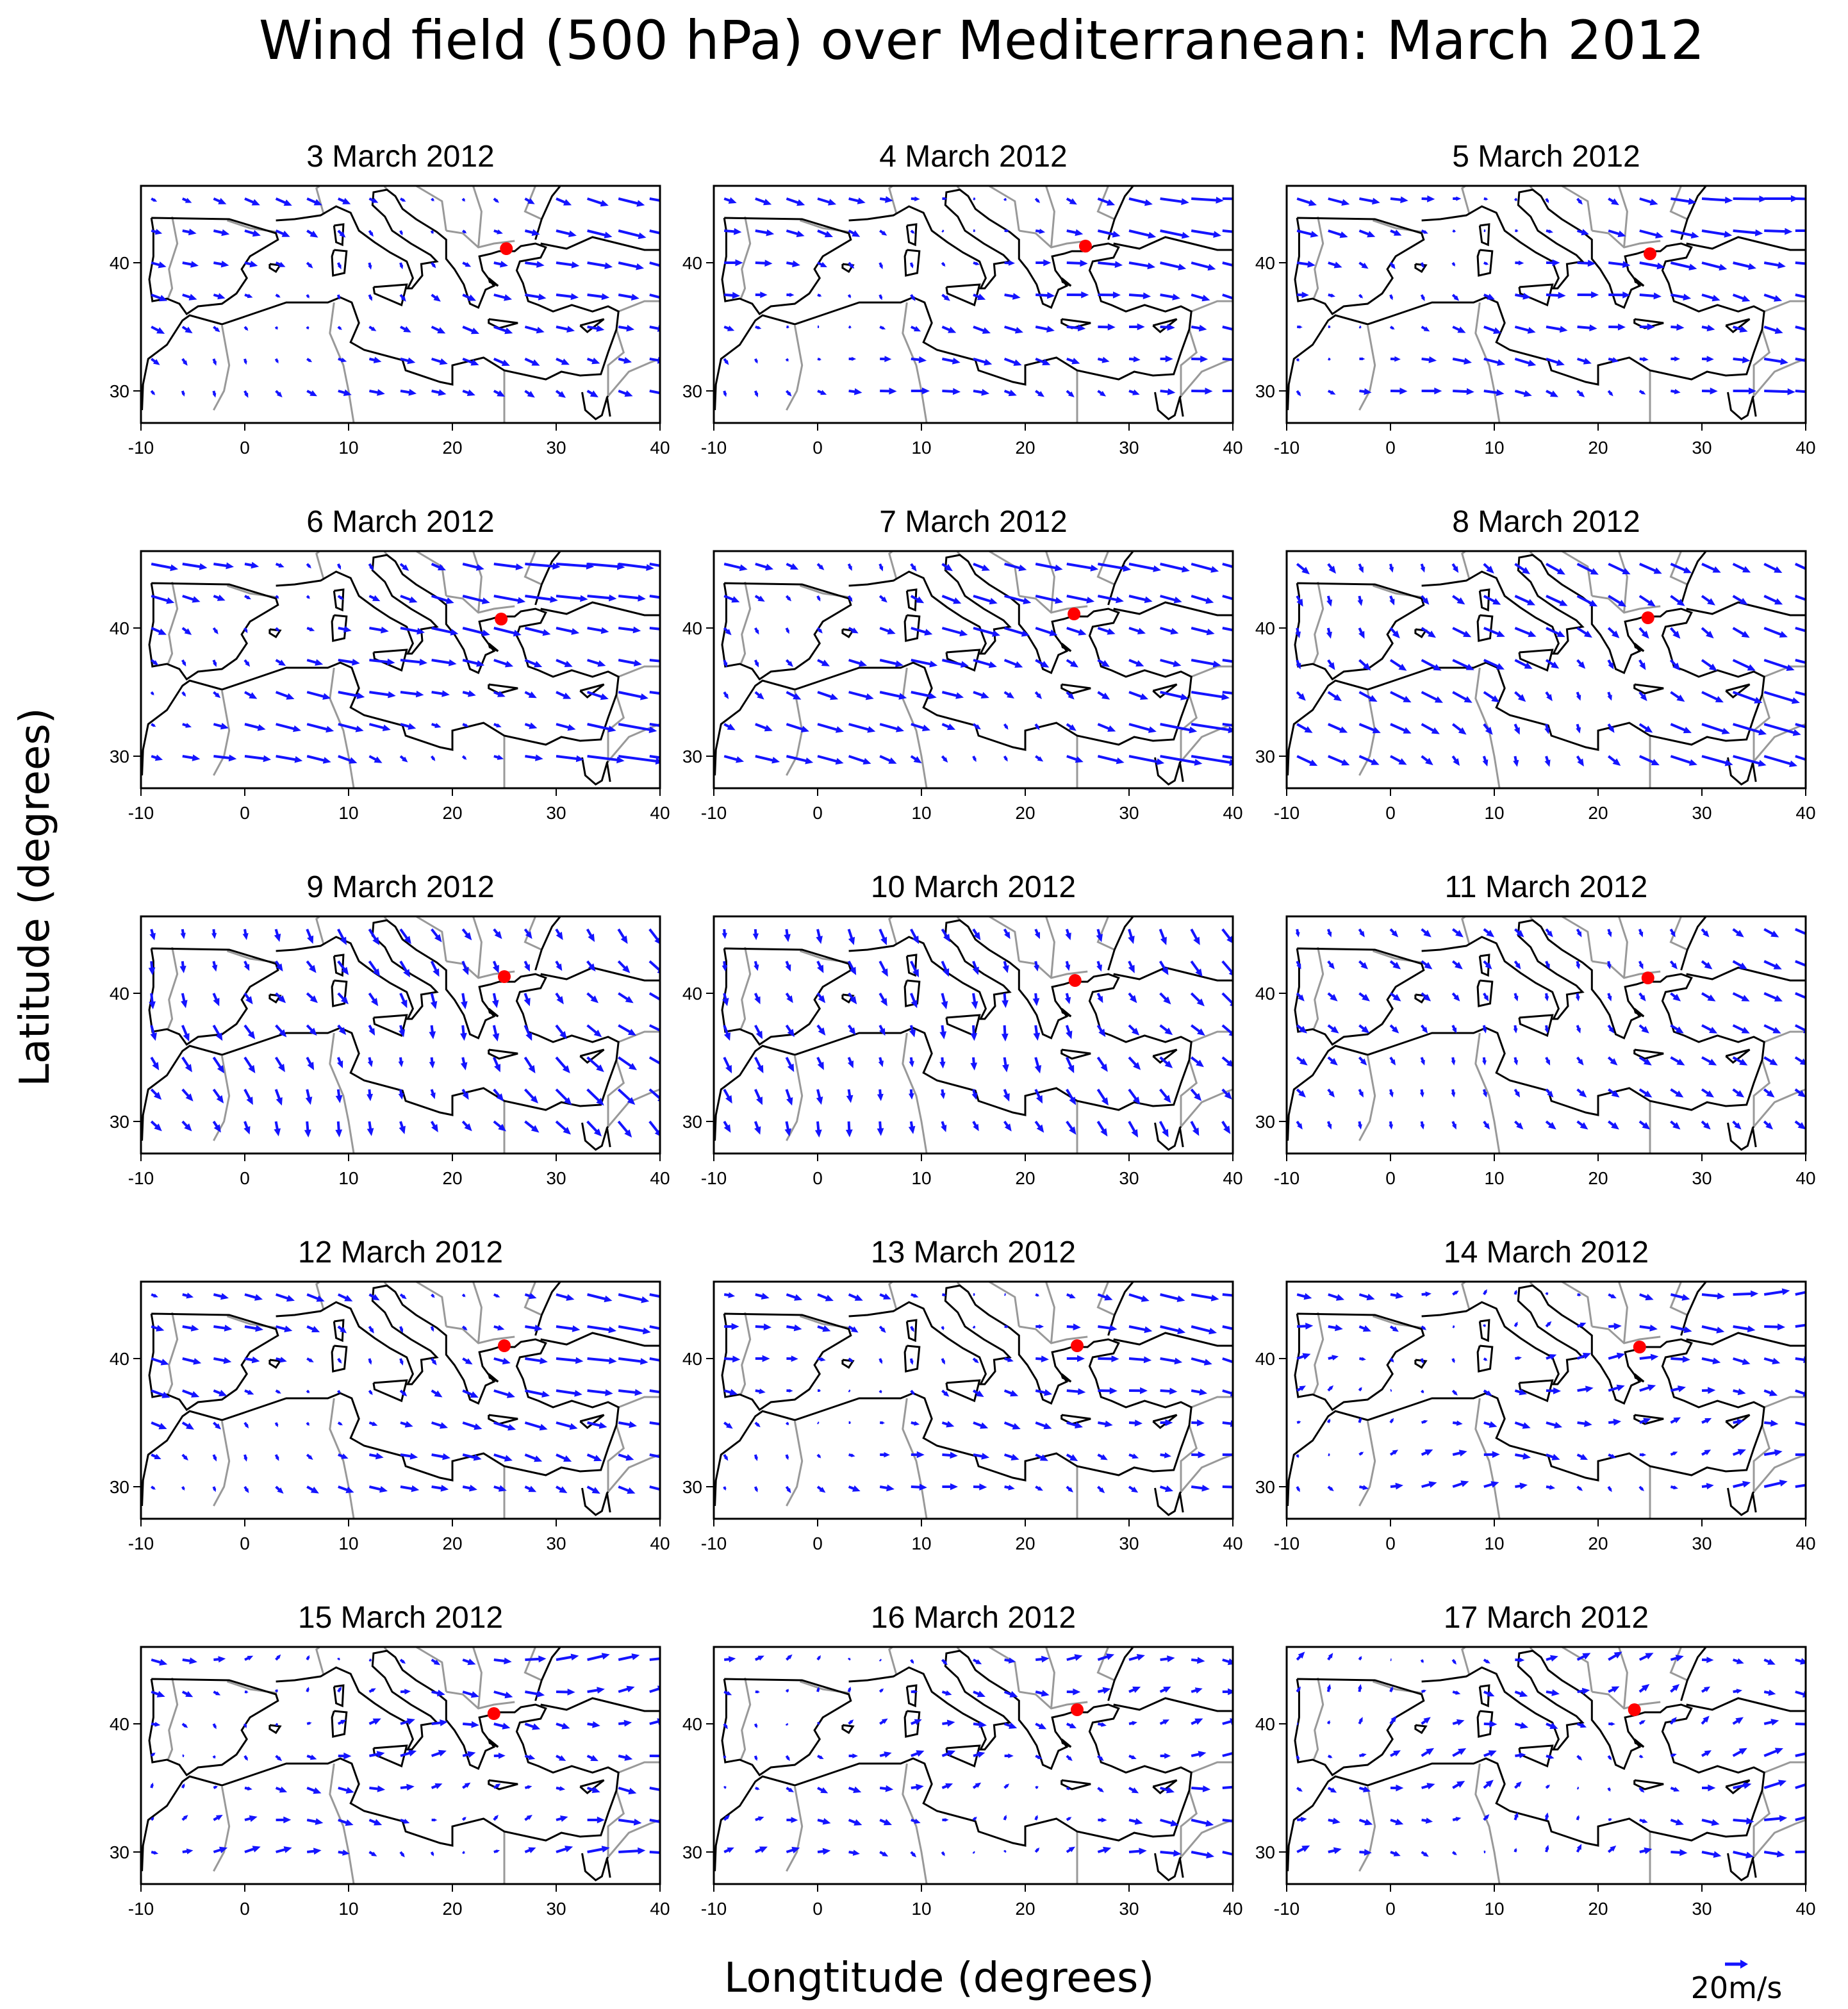 The image size is (1848, 2009). I want to click on wind-panel: 13 March 2012 -10 0 10 20 30 40 30 40, so click(986, 1375).